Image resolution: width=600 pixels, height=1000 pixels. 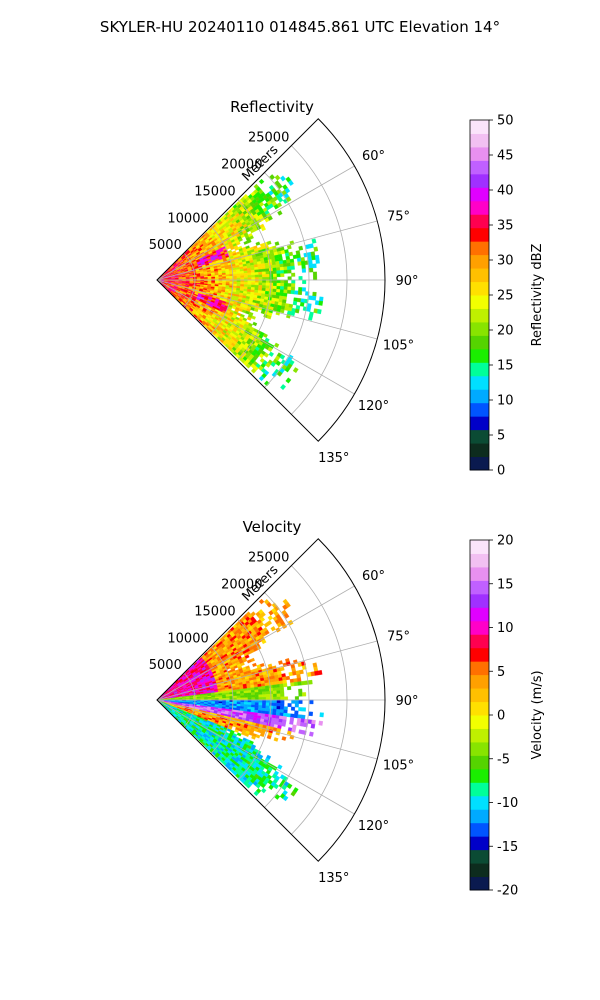 I want to click on colorbar-tick-label: -15, so click(x=507, y=847).